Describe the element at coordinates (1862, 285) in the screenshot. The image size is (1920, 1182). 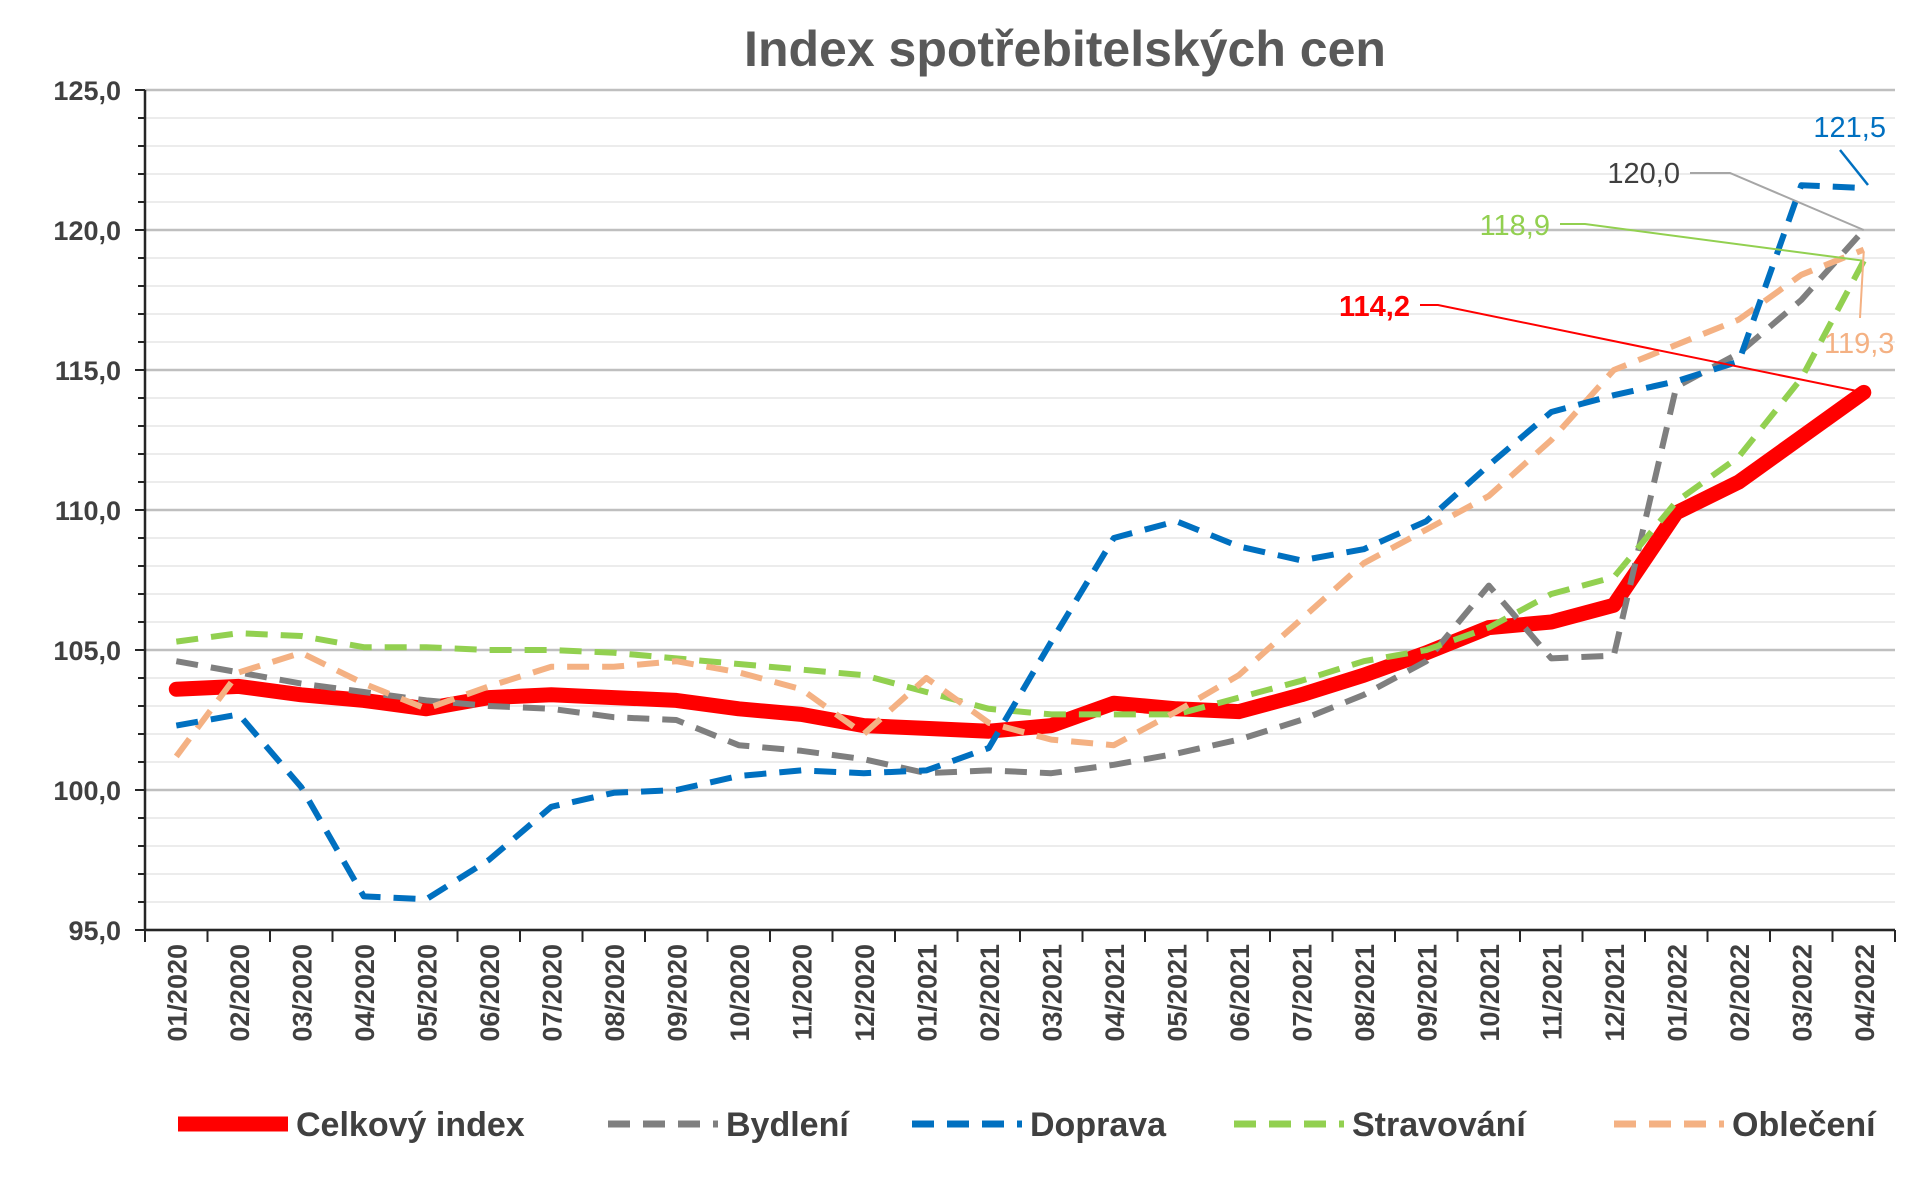
I see `callout-leader-obleceni` at that location.